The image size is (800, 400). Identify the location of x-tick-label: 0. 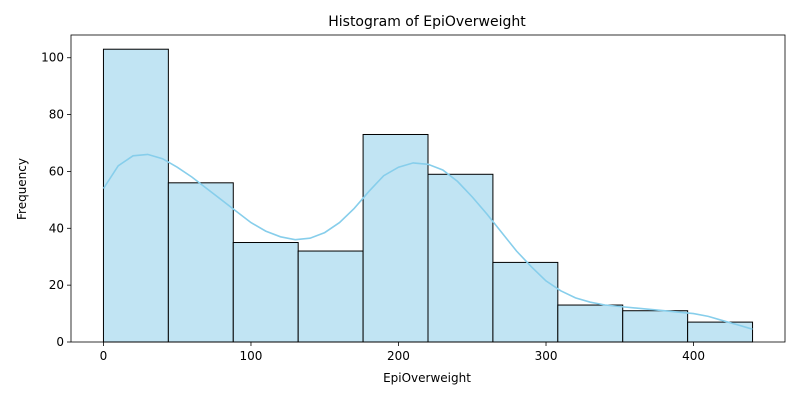
(104, 356).